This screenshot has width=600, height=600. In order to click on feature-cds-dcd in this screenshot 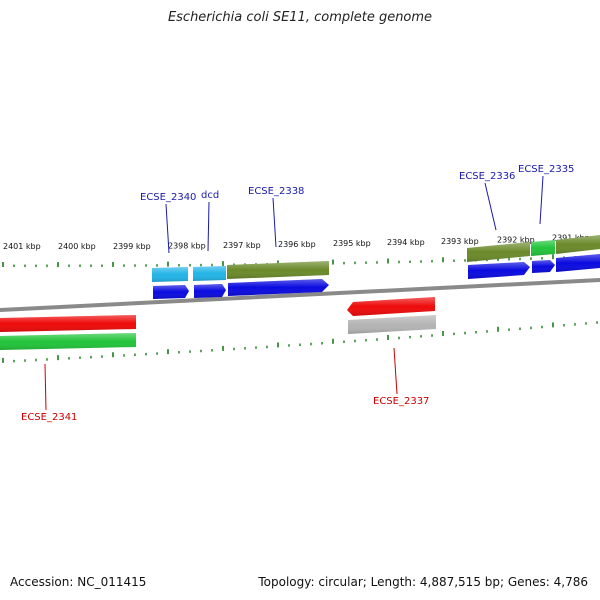, I will do `click(210, 291)`.